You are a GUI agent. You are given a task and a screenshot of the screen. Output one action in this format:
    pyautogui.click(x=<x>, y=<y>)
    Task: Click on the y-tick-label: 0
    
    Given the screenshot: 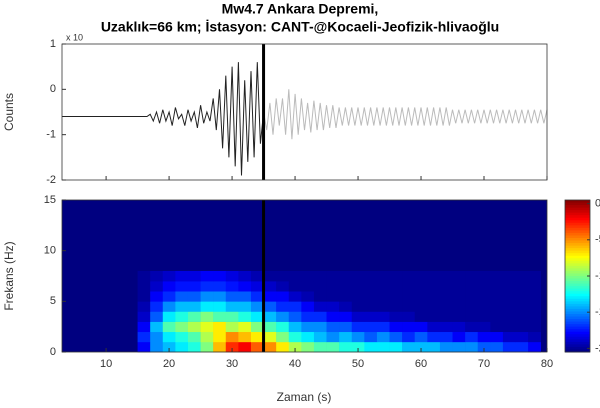 What is the action you would take?
    pyautogui.click(x=53, y=89)
    